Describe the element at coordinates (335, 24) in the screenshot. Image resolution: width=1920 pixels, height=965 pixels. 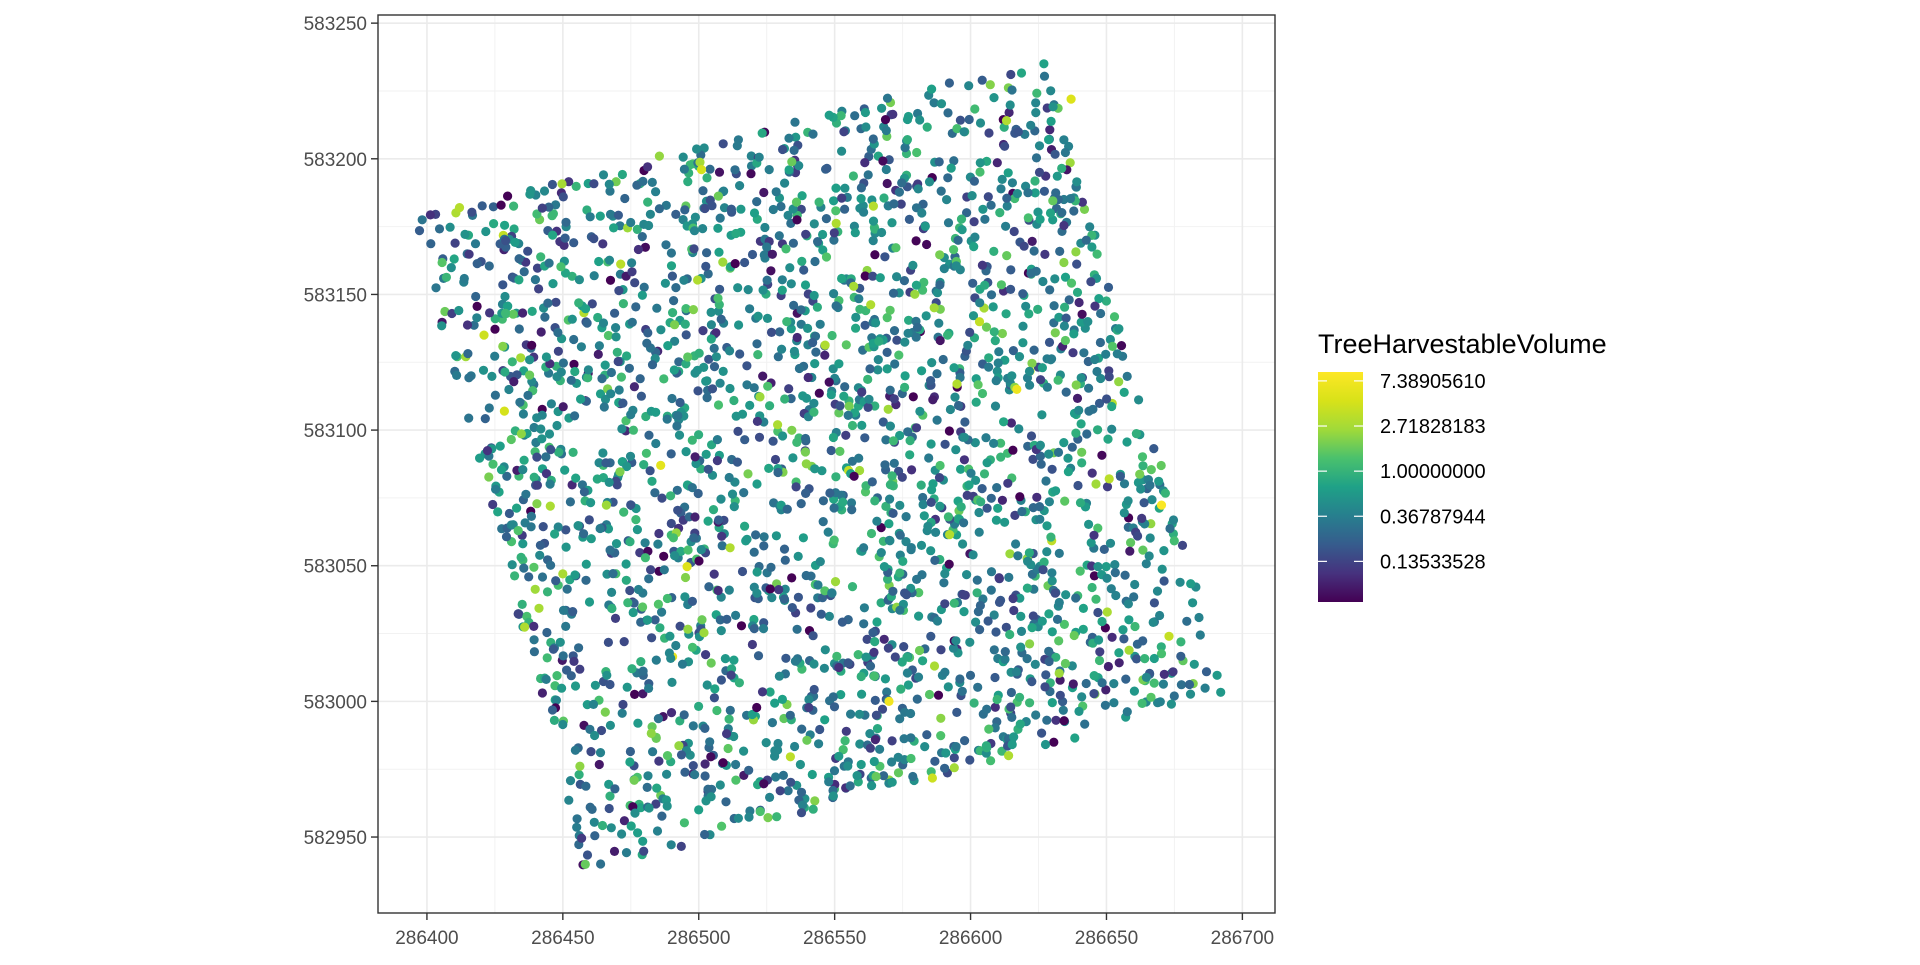
I see `y-tick-label: 583250` at that location.